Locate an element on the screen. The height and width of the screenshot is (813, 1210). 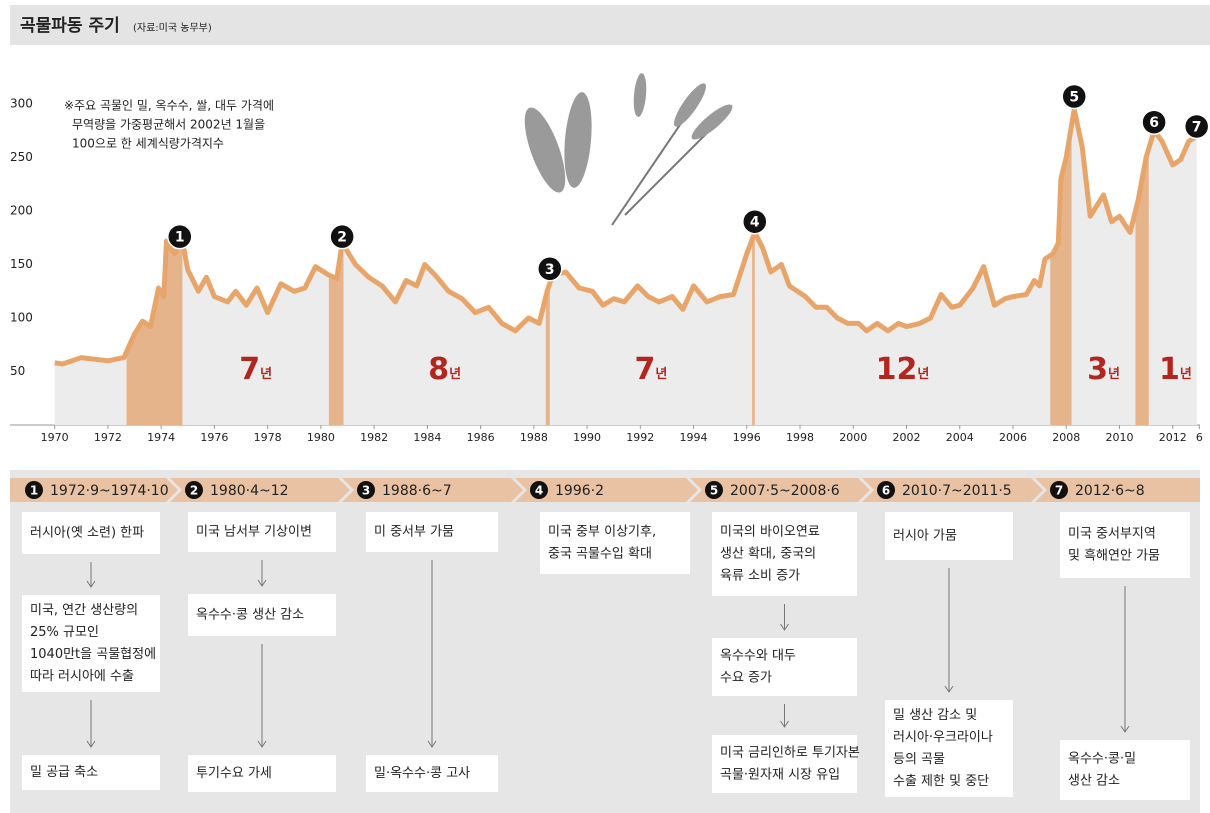
period-num: 7 is located at coordinates (1059, 491).